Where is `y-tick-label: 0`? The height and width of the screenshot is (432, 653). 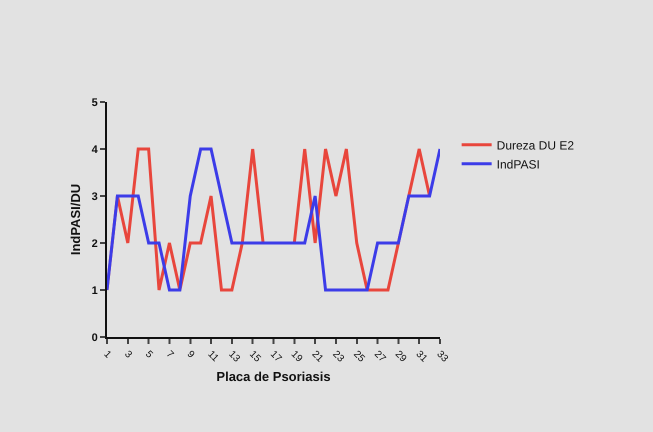 y-tick-label: 0 is located at coordinates (95, 338).